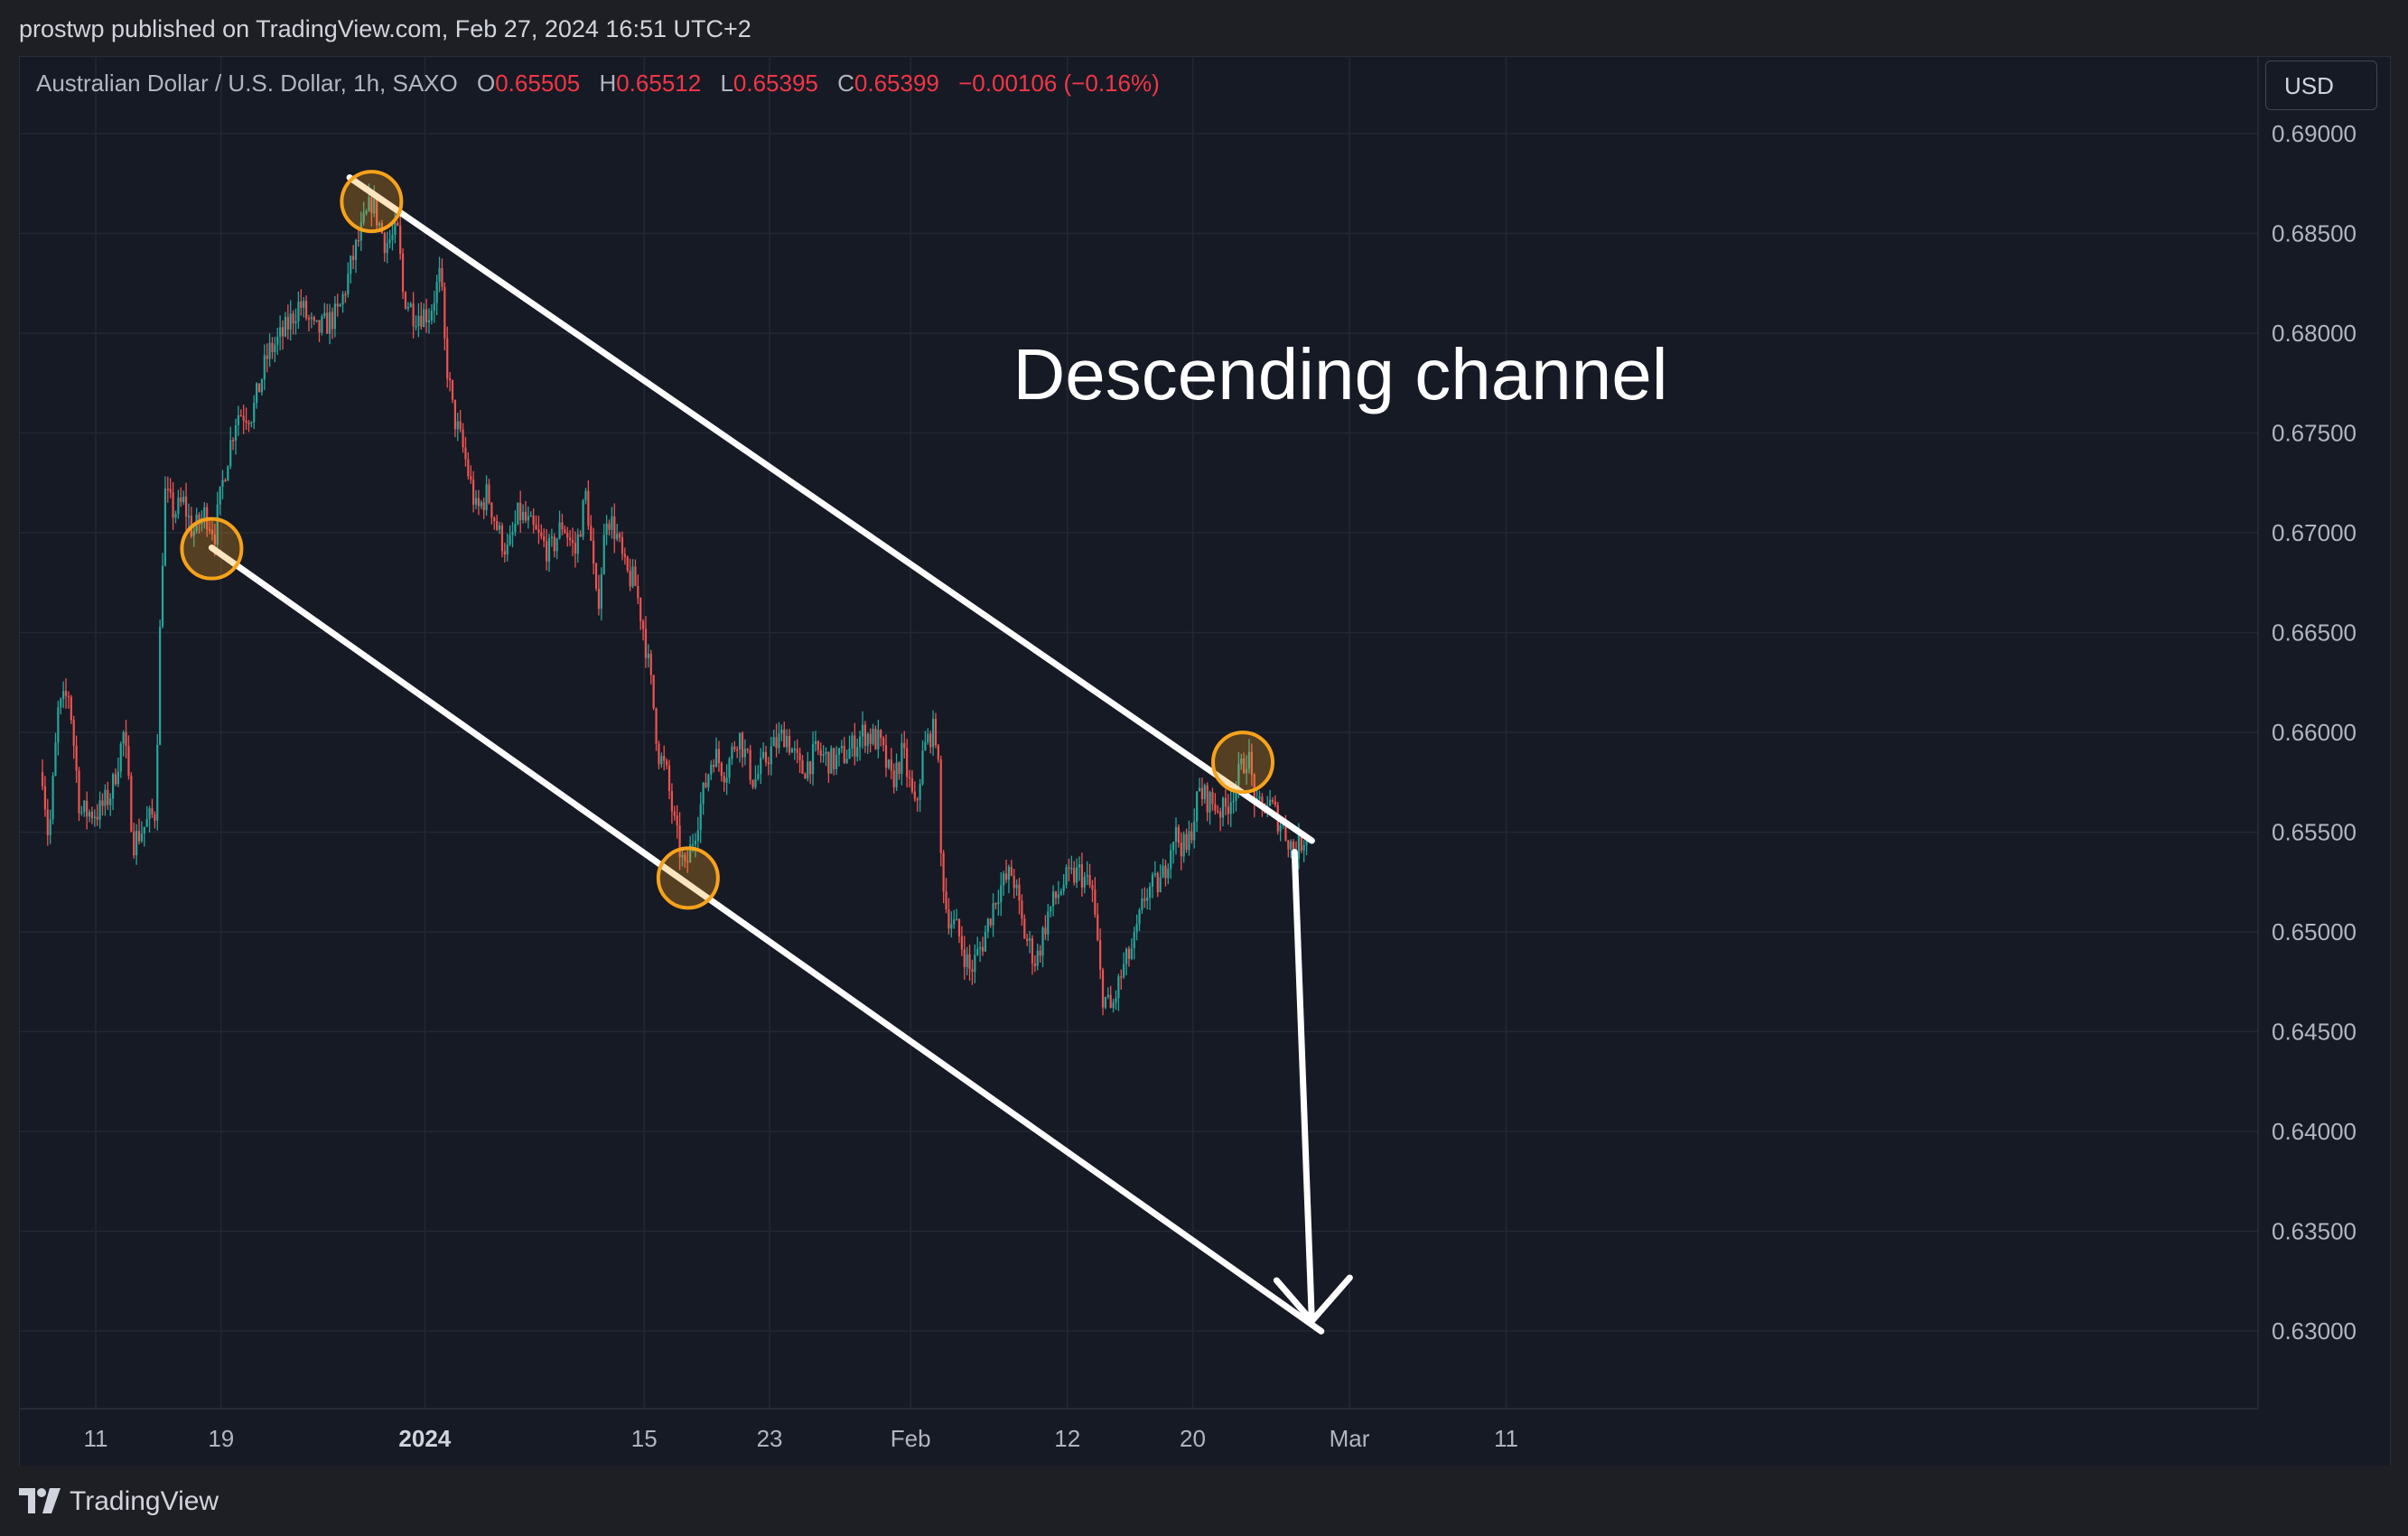 The image size is (2408, 1536). I want to click on price-tick-label: 0.64000, so click(2314, 1131).